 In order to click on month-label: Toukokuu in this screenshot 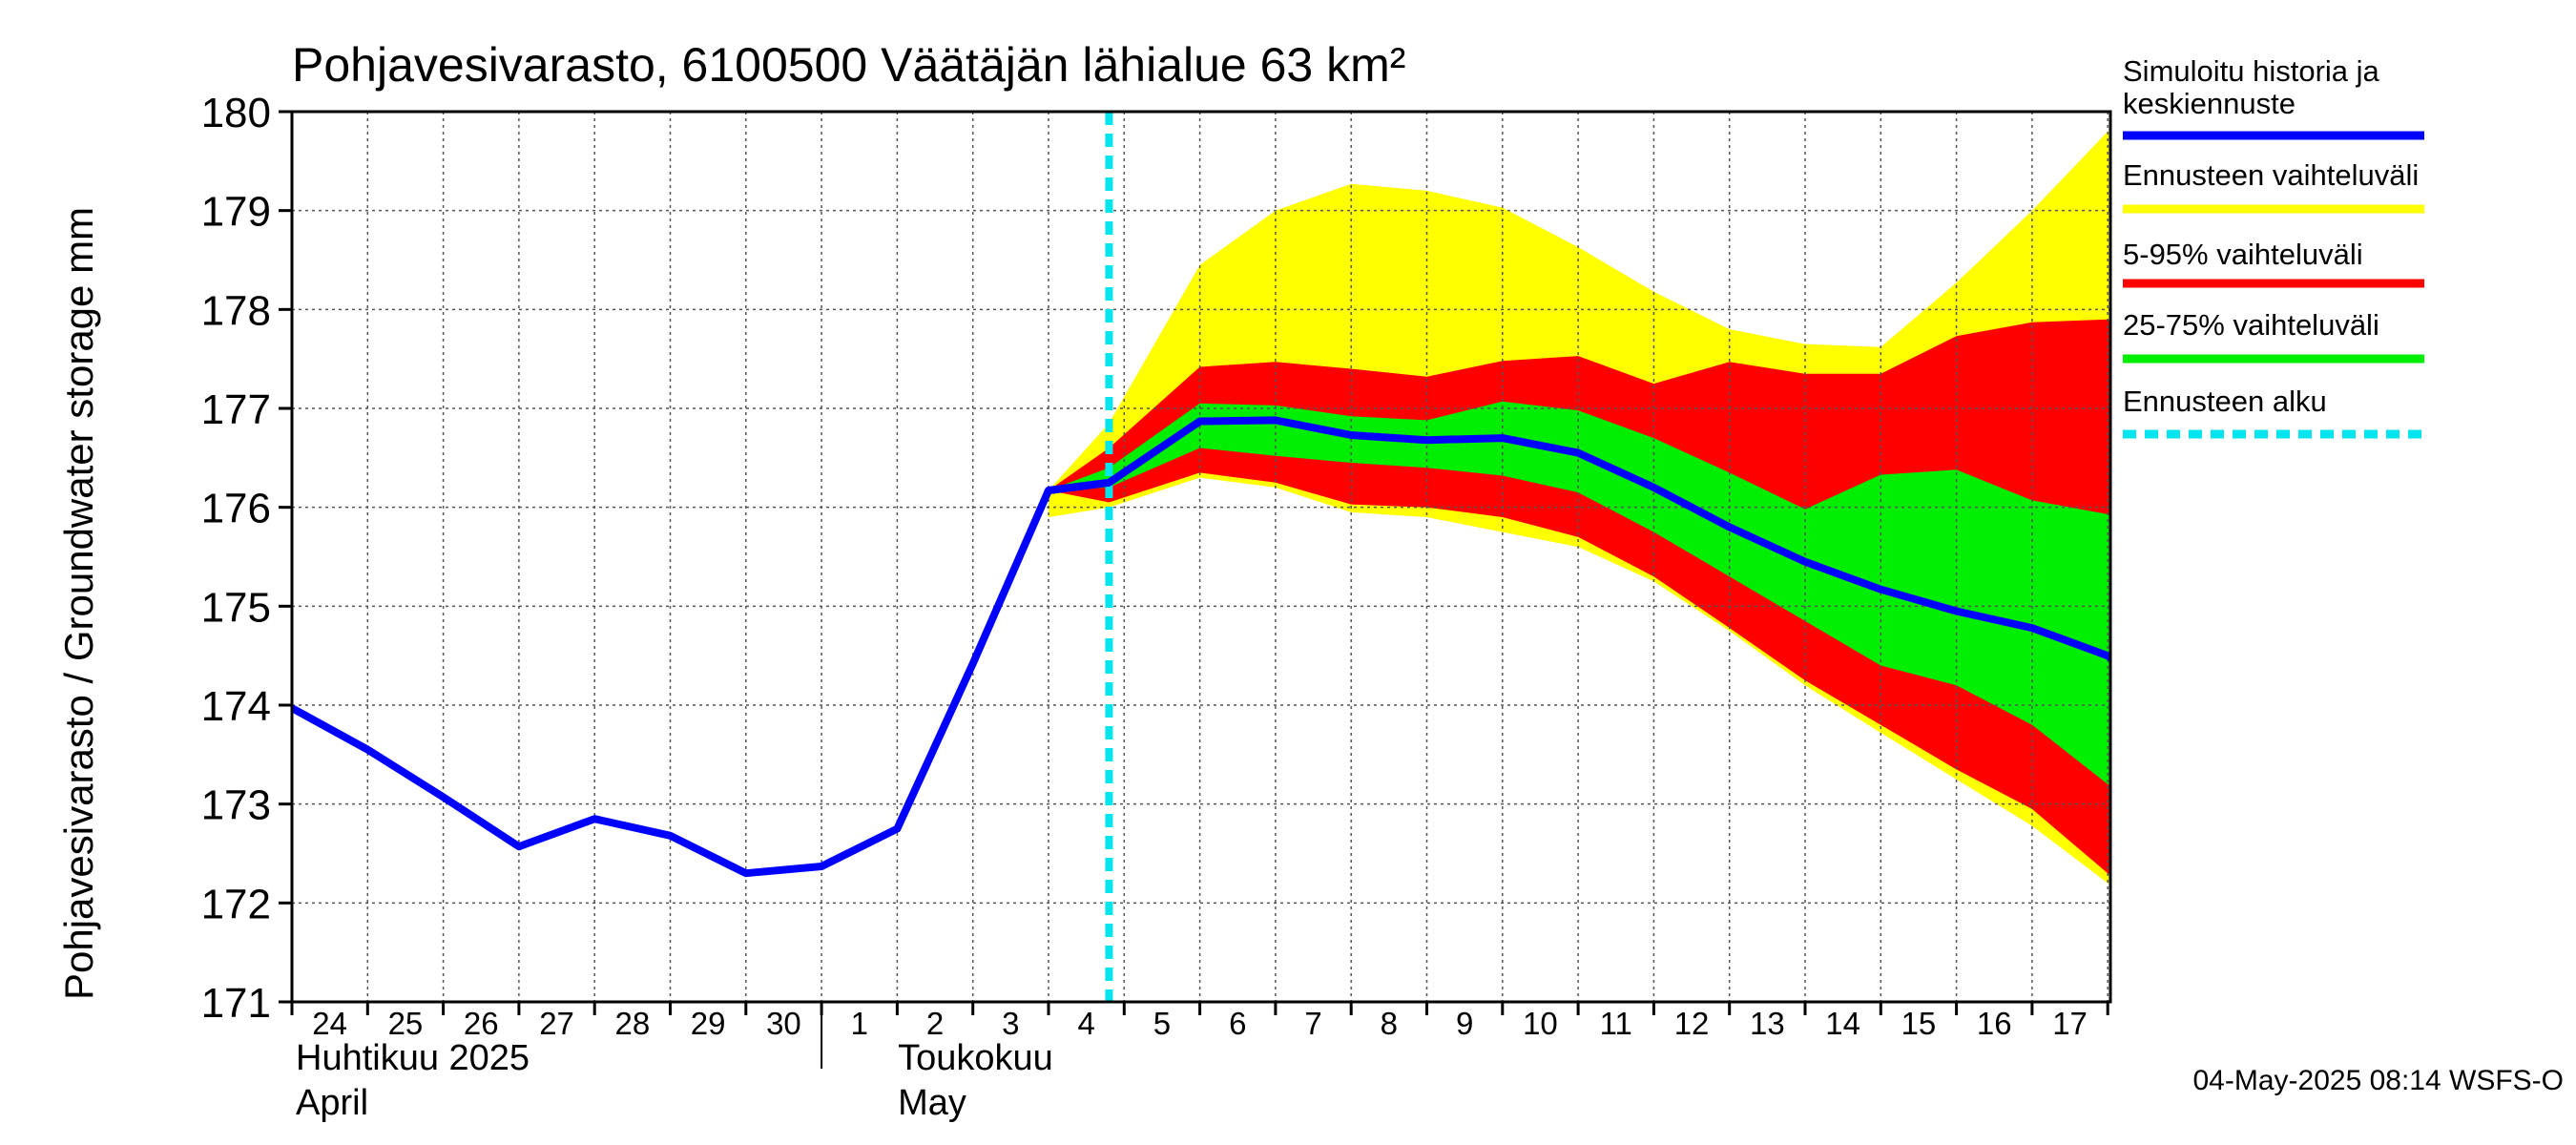, I will do `click(975, 1058)`.